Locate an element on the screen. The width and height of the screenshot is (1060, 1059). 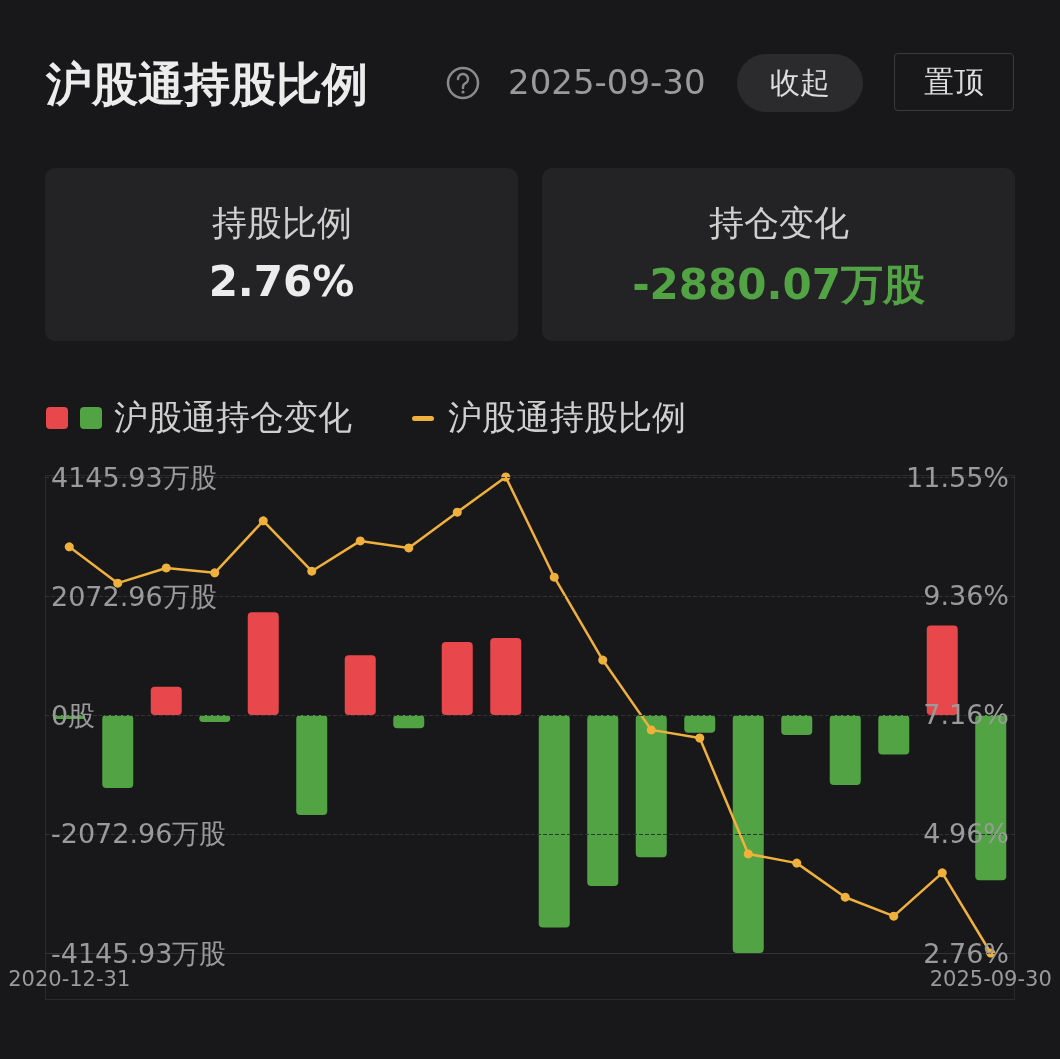
y-tick-label: 2072.96万股 is located at coordinates (134, 596).